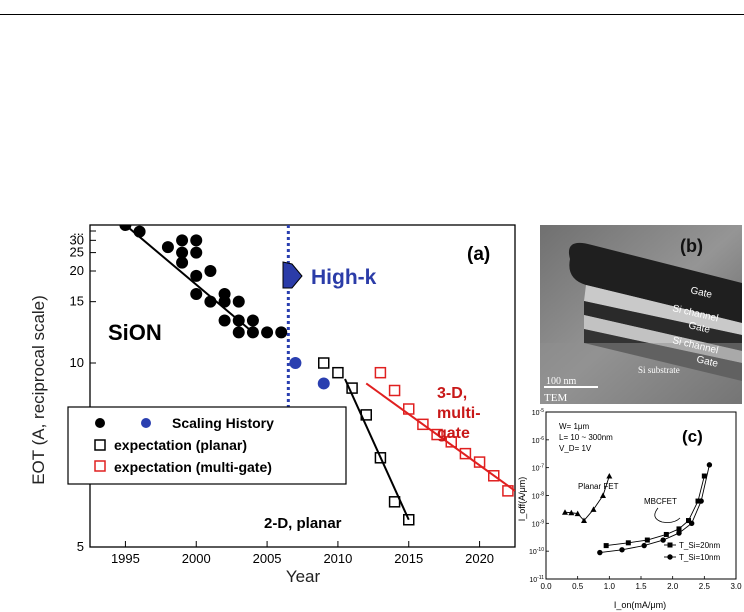 Image resolution: width=744 pixels, height=612 pixels. I want to click on panel-label-b: (b), so click(691, 246).